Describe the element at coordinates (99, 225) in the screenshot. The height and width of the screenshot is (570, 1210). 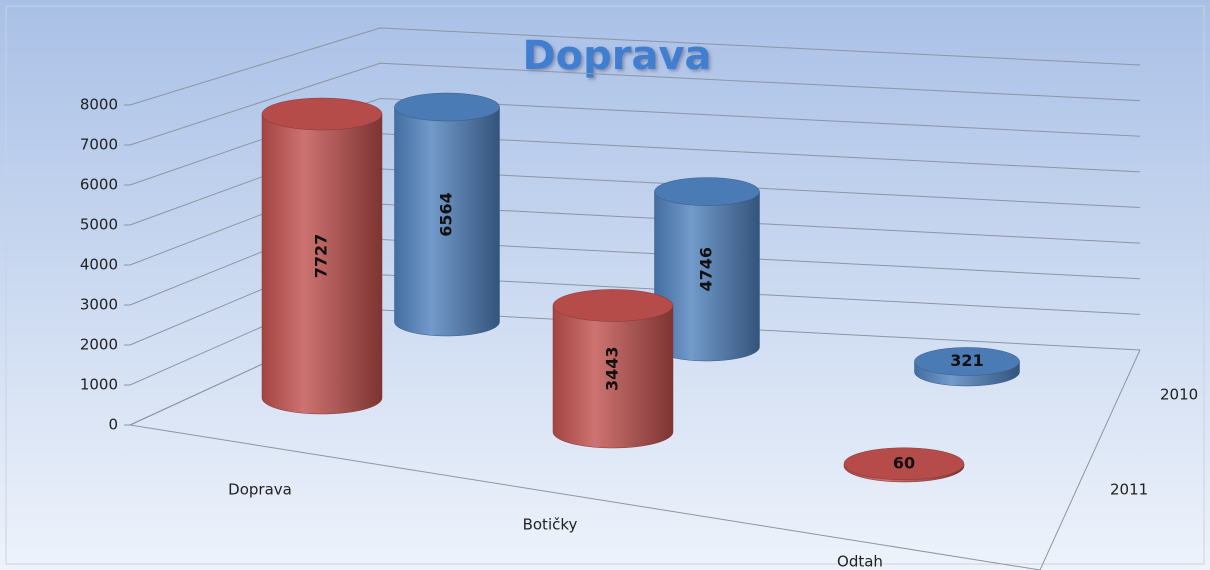
I see `y-tick-label: 5000` at that location.